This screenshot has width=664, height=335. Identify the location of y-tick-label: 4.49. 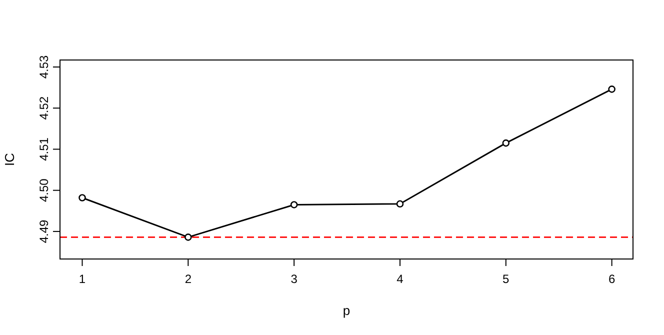
(44, 231).